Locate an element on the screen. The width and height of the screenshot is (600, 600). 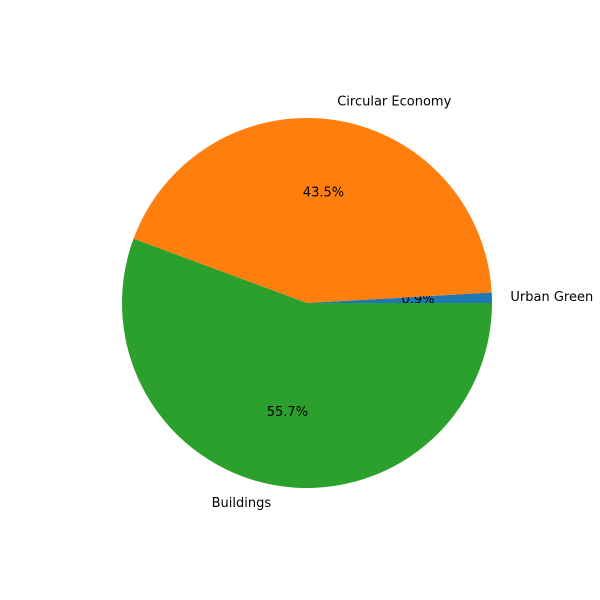
pie-slice is located at coordinates (399, 297).